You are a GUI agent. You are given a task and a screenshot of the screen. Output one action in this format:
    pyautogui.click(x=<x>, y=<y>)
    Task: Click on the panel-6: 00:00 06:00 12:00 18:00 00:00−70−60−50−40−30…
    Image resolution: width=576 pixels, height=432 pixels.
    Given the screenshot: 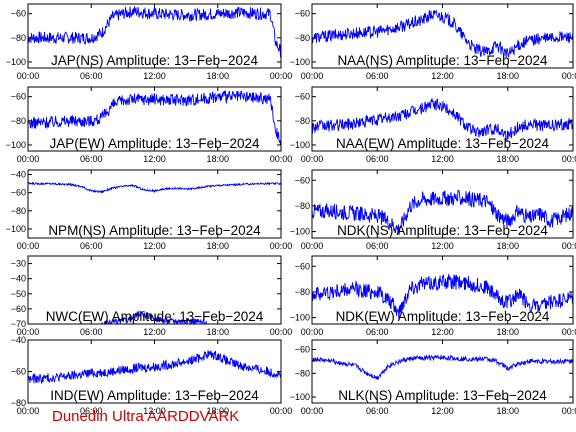 What is the action you would take?
    pyautogui.click(x=151, y=296)
    